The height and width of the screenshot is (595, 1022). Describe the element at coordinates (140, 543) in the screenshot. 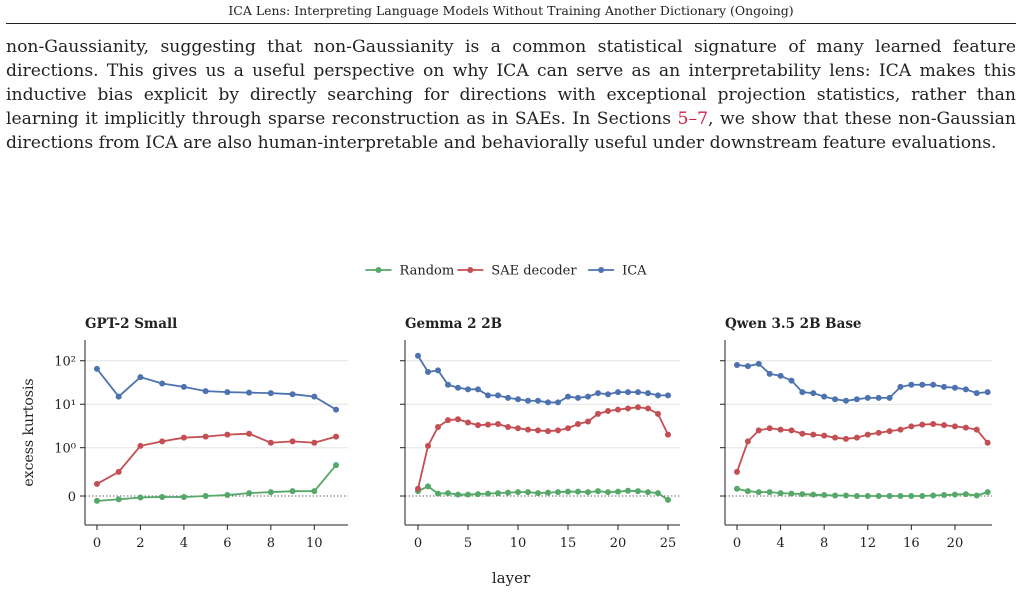

I see `x-tick-label: 2` at that location.